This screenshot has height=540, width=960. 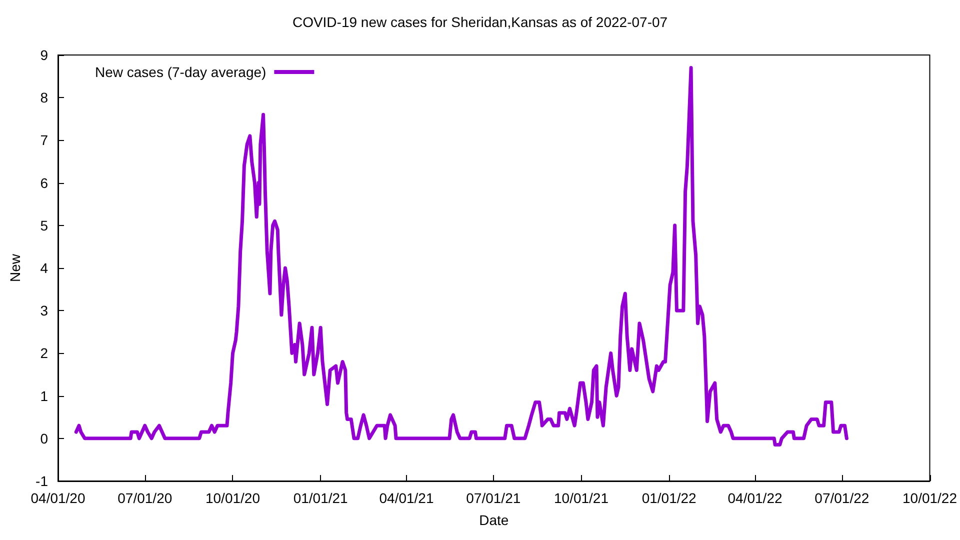 I want to click on y-tick-label: 2, so click(x=44, y=353).